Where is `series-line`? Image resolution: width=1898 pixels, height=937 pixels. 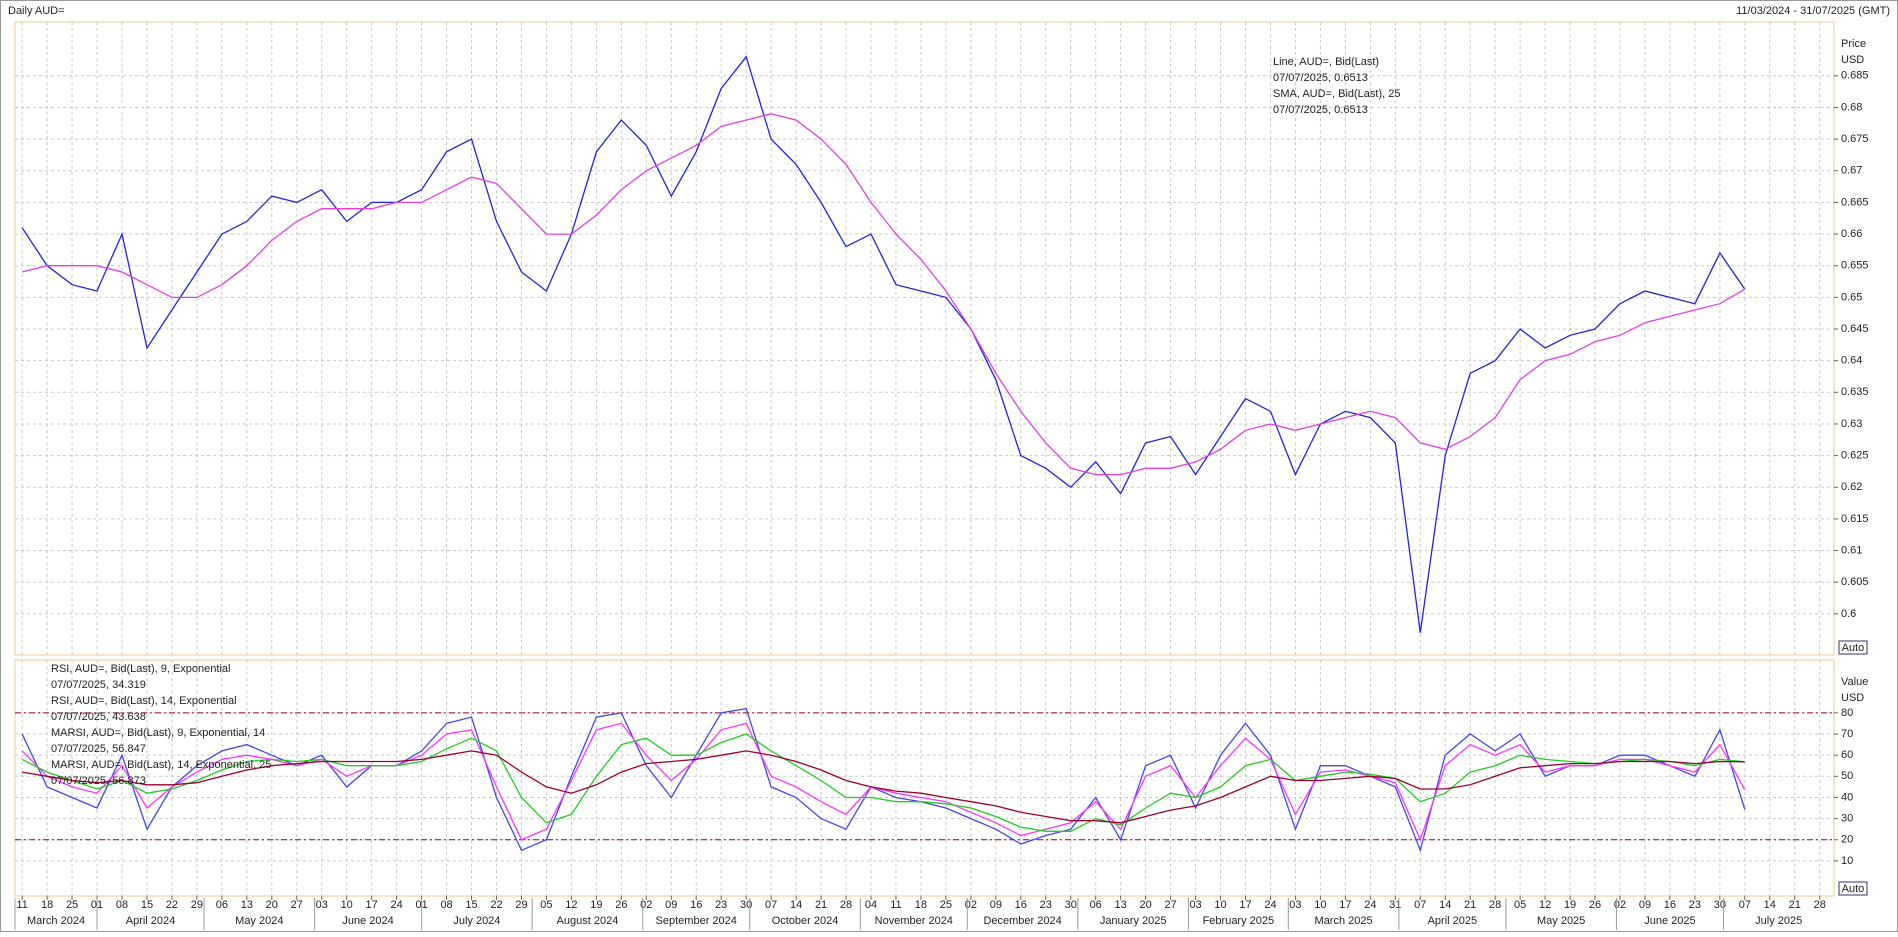 series-line is located at coordinates (883, 787).